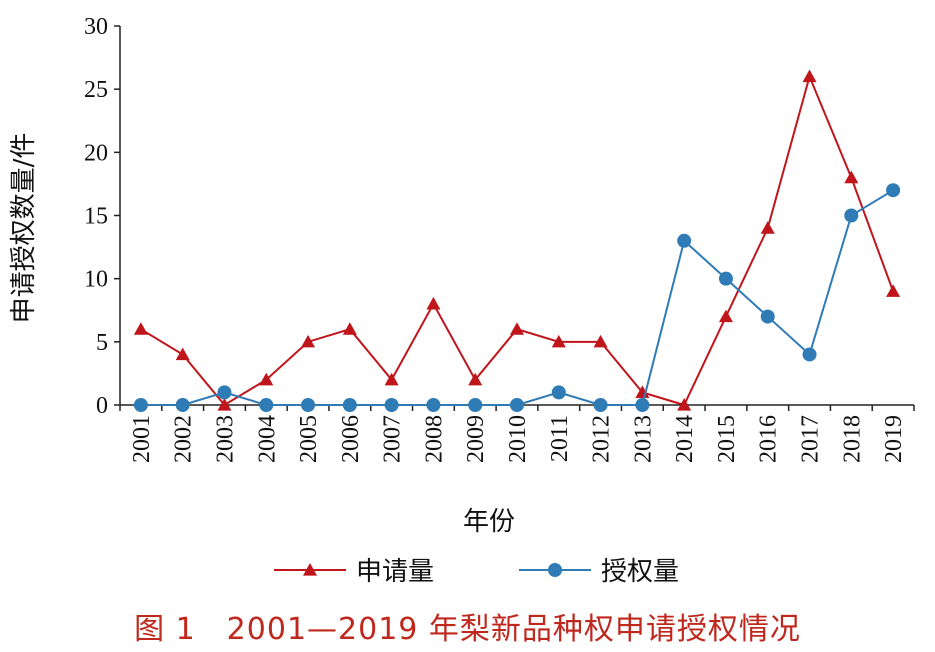 The image size is (935, 652). Describe the element at coordinates (354, 572) in the screenshot. I see `legend-item: 申请量` at that location.